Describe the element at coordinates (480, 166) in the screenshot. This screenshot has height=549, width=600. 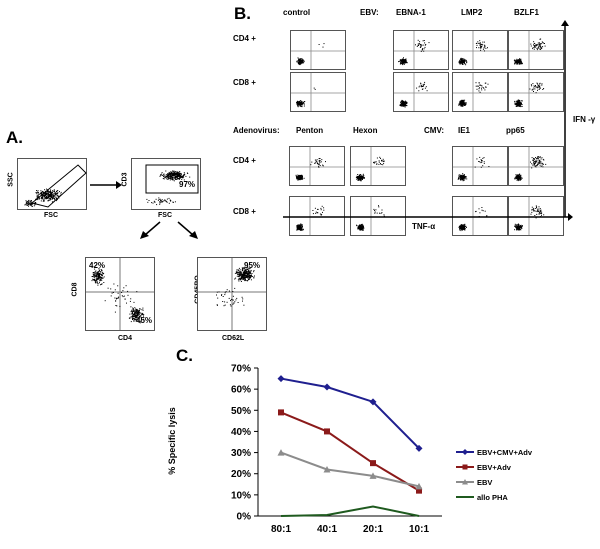
I see `flow-cd4-ie1` at that location.